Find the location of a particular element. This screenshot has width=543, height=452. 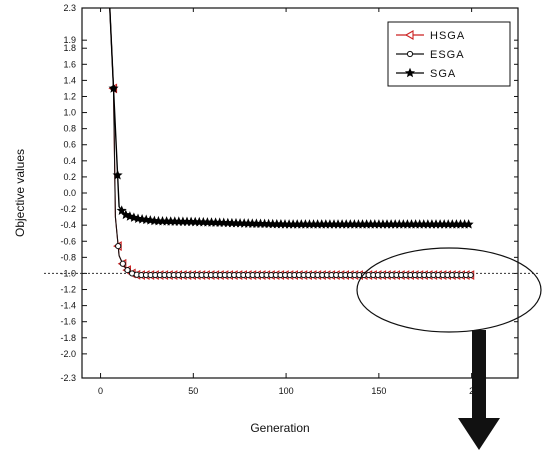

x-tick-label: 50 is located at coordinates (193, 391).